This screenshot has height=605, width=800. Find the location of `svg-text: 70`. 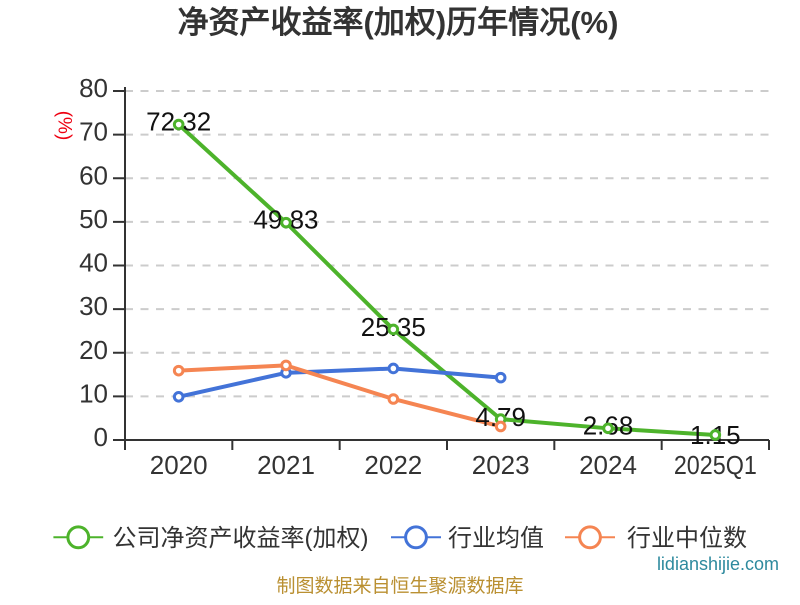

svg-text: 70 is located at coordinates (93, 132).